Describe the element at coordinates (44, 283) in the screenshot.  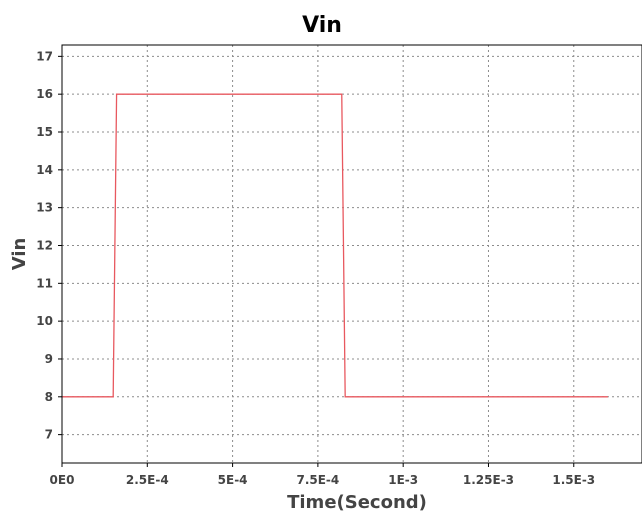
I see `y-tick-label: 11` at that location.